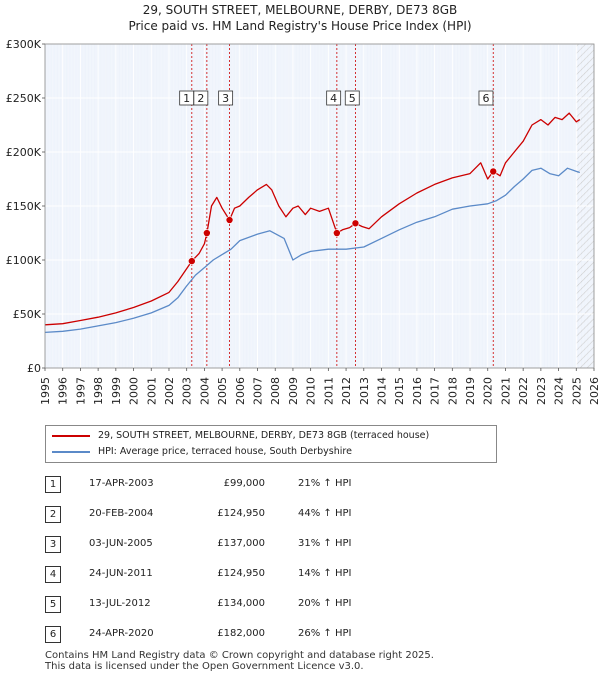  What do you see at coordinates (204, 391) in the screenshot?
I see `x-tick-label: 2004` at bounding box center [204, 391].